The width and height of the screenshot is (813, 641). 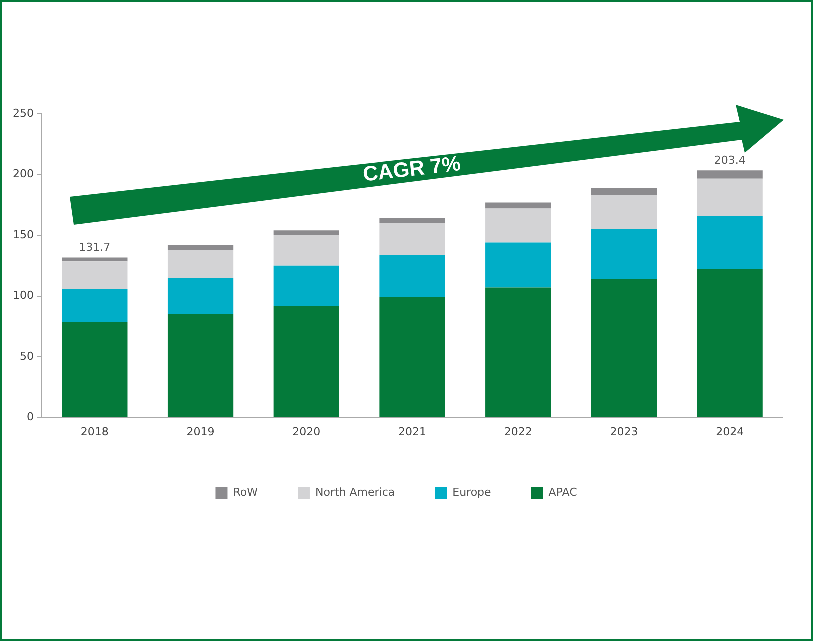 I want to click on legend-label: APAC, so click(x=563, y=492).